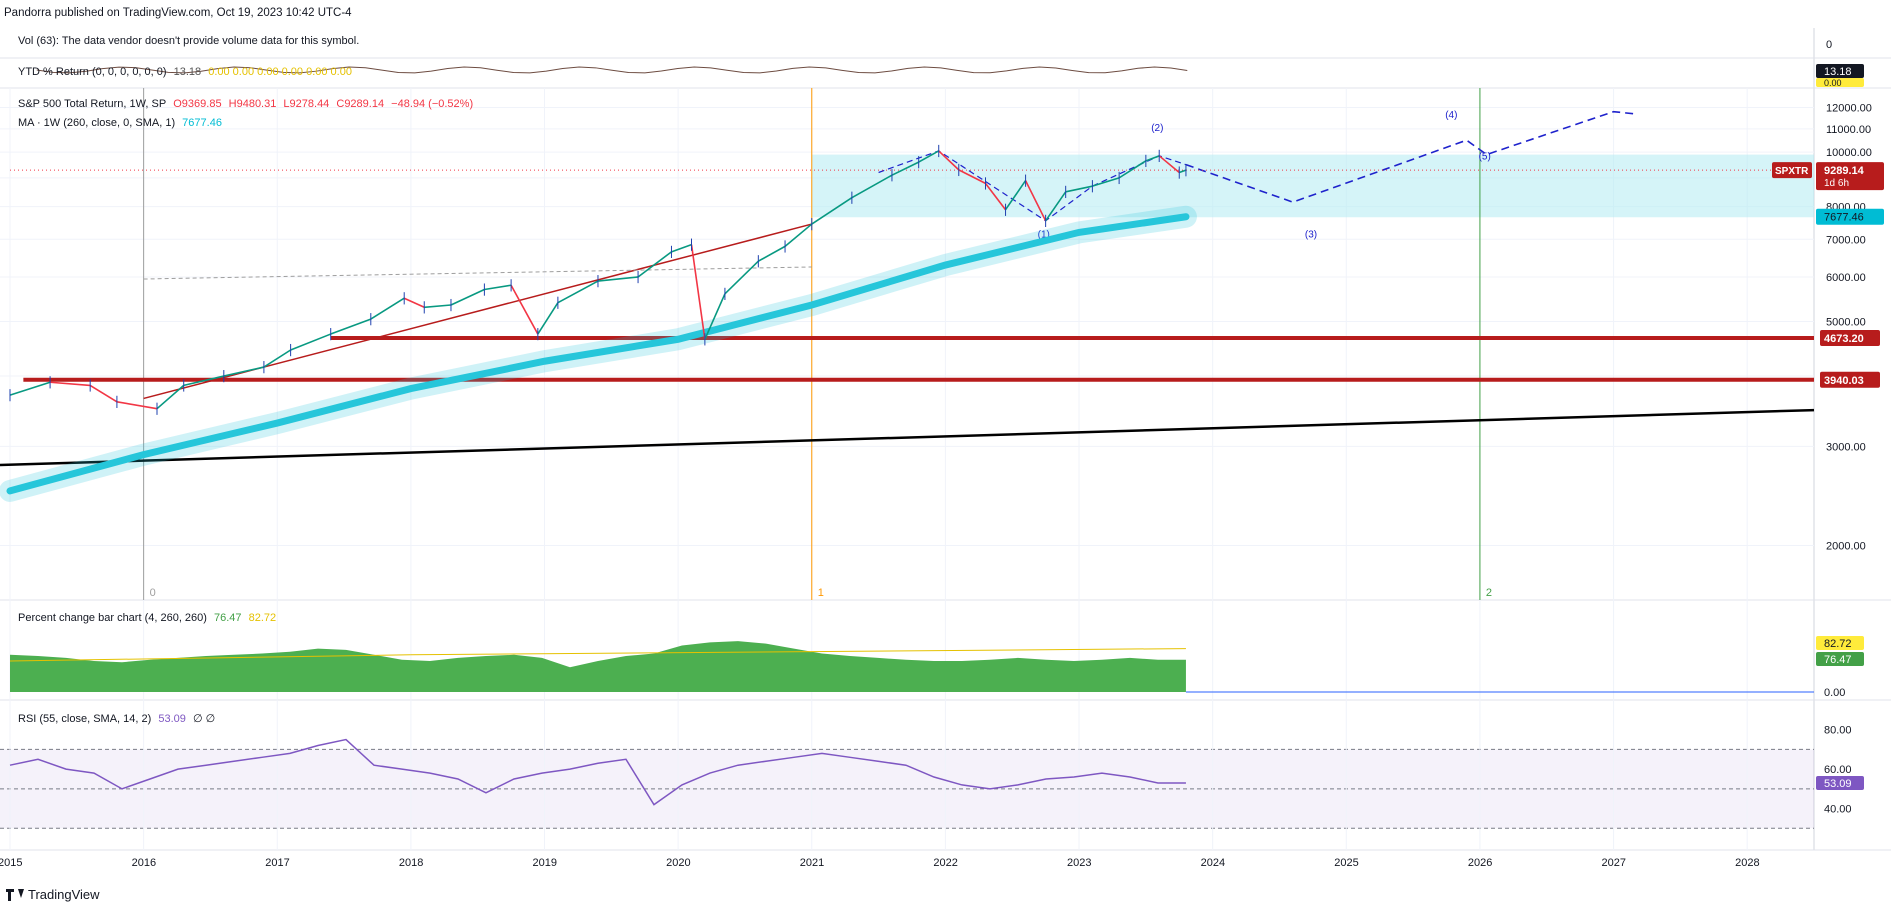 This screenshot has width=1891, height=911. What do you see at coordinates (92, 104) in the screenshot?
I see `symbol-title: S&P 500 Total Return, 1W, SP` at bounding box center [92, 104].